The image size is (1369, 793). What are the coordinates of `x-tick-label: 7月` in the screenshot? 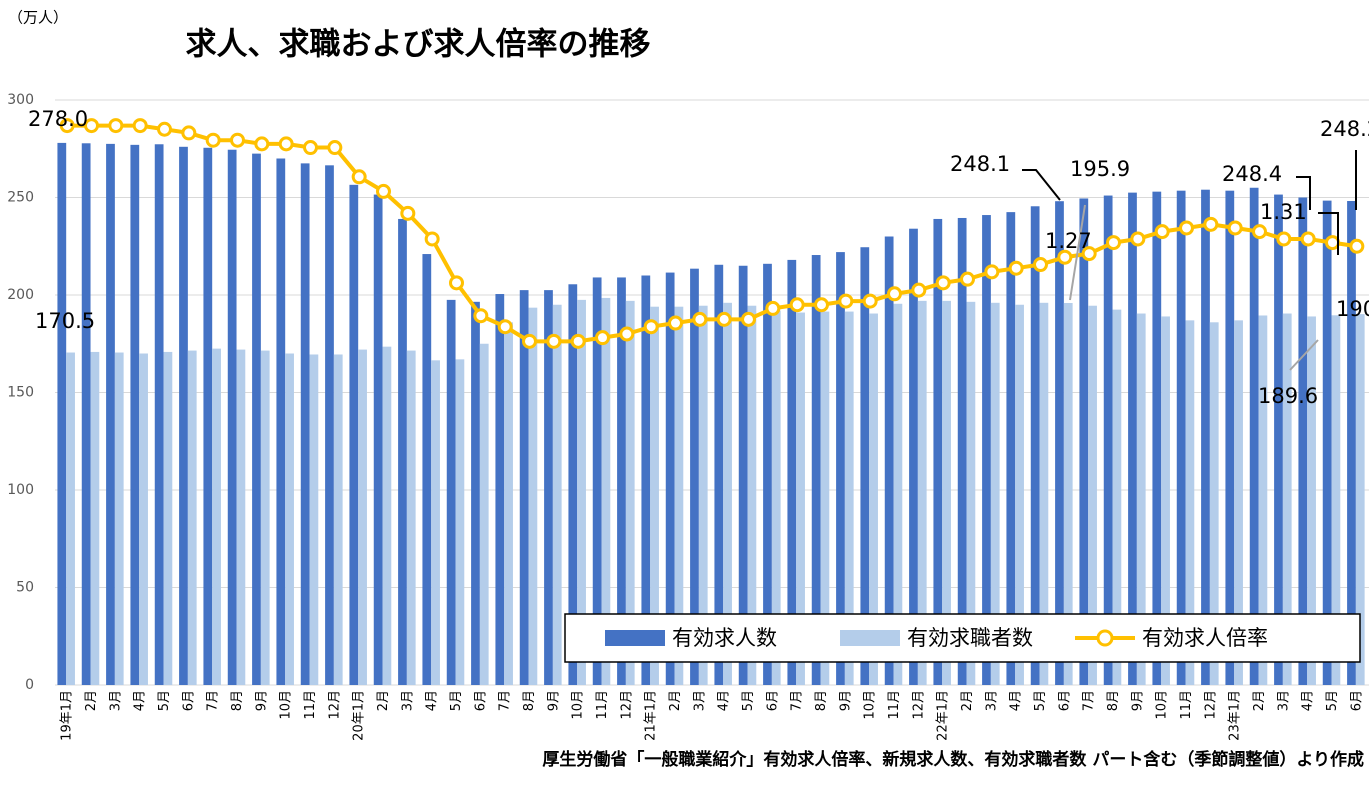 It's located at (213, 700).